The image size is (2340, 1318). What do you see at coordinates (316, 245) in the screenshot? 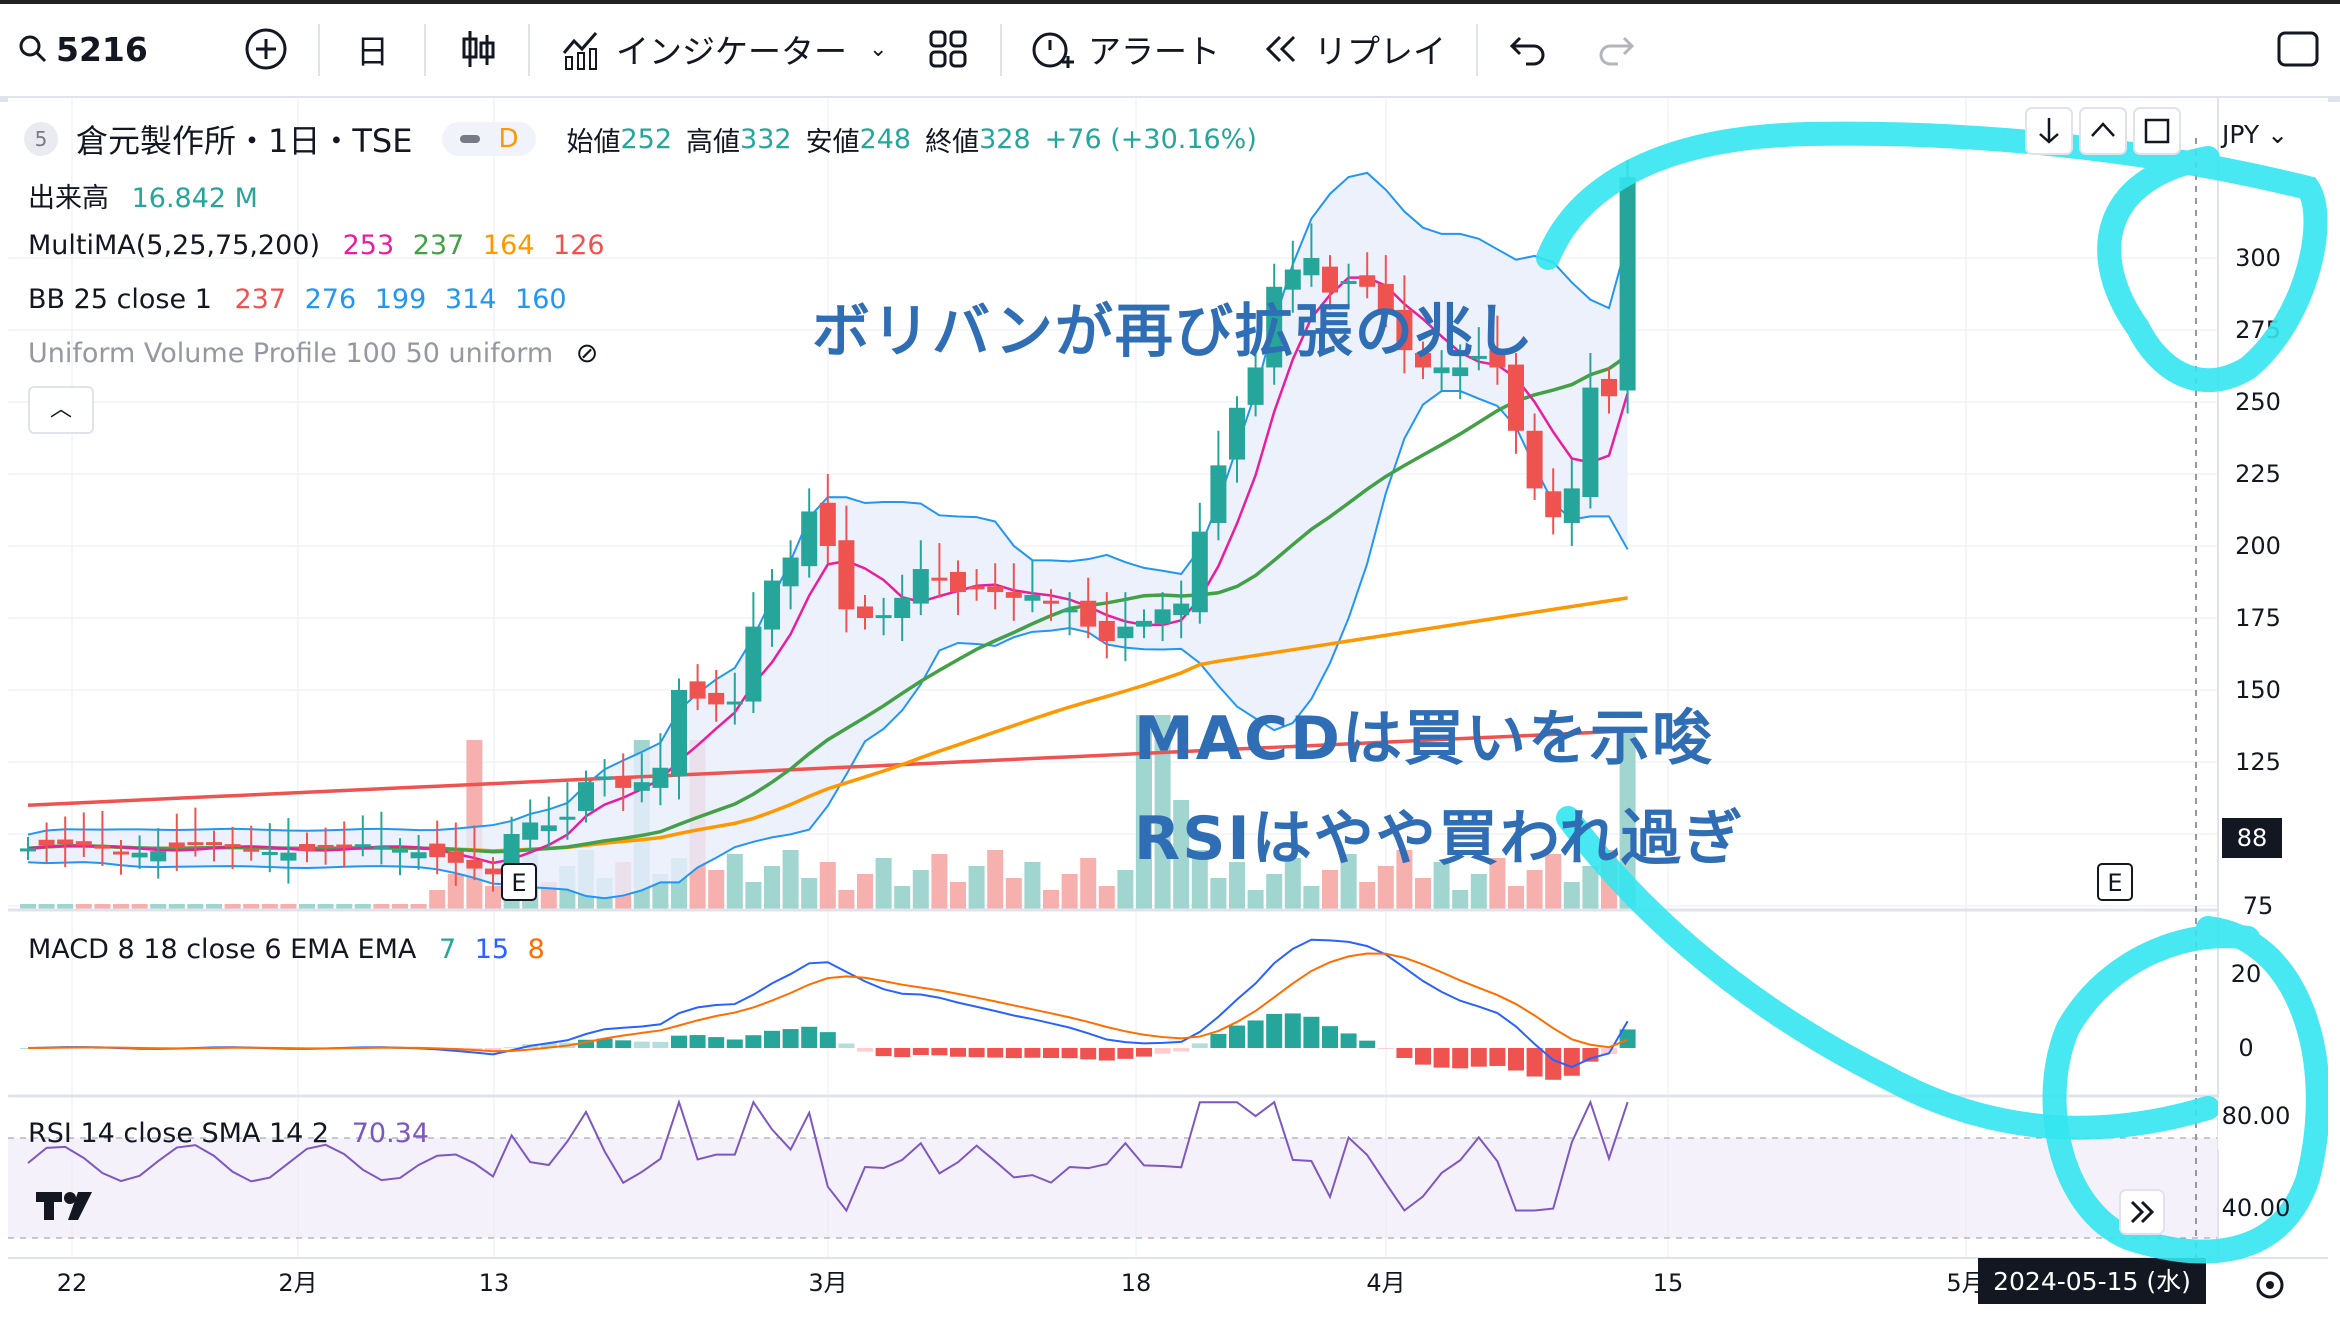
I see `multima-legend: MultiMA(5,25,75,200) 253 237 164 126` at bounding box center [316, 245].